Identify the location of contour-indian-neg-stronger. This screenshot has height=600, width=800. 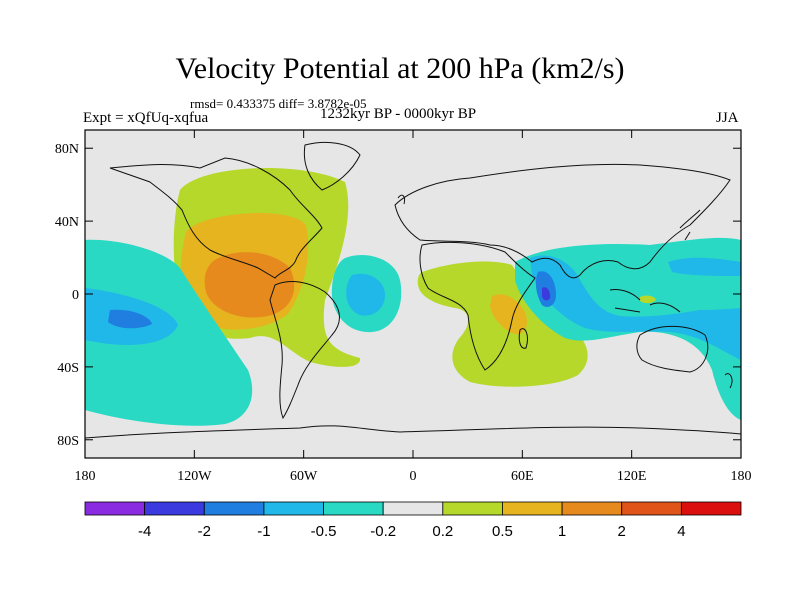
(546, 294).